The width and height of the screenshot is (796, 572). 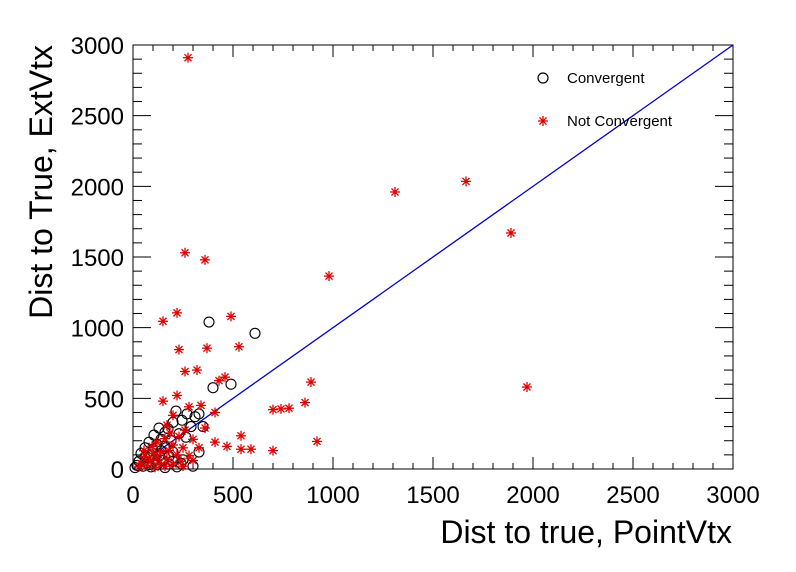 I want to click on y-tick-label: 3000, so click(x=97, y=46).